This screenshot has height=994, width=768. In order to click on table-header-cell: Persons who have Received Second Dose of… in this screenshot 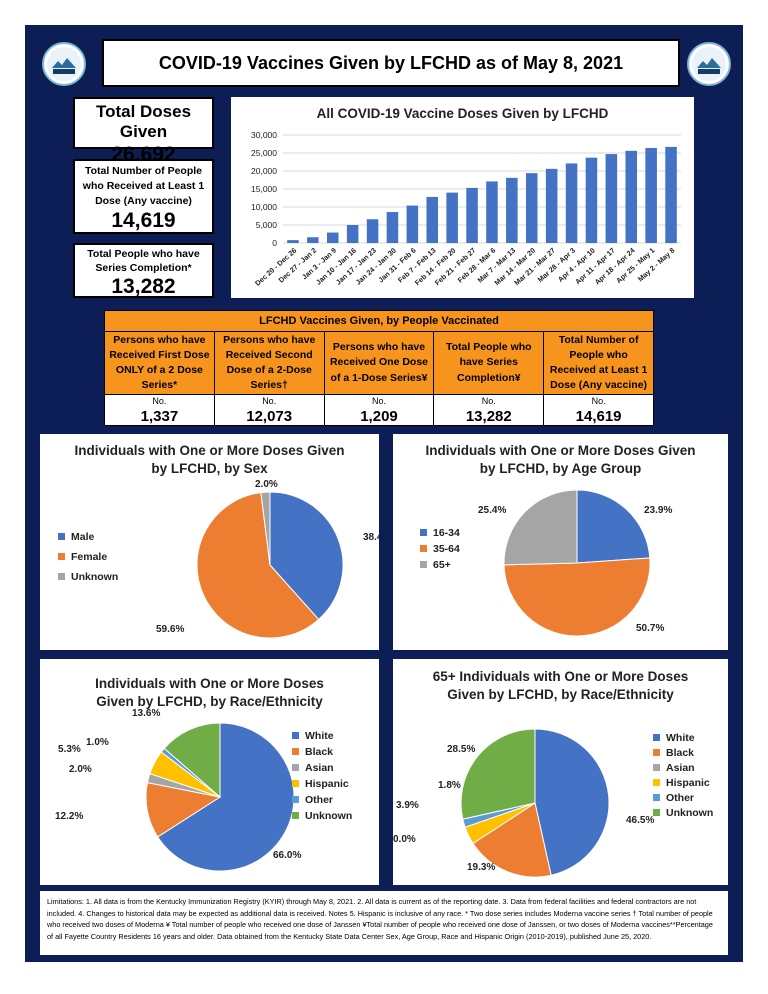, I will do `click(269, 363)`.